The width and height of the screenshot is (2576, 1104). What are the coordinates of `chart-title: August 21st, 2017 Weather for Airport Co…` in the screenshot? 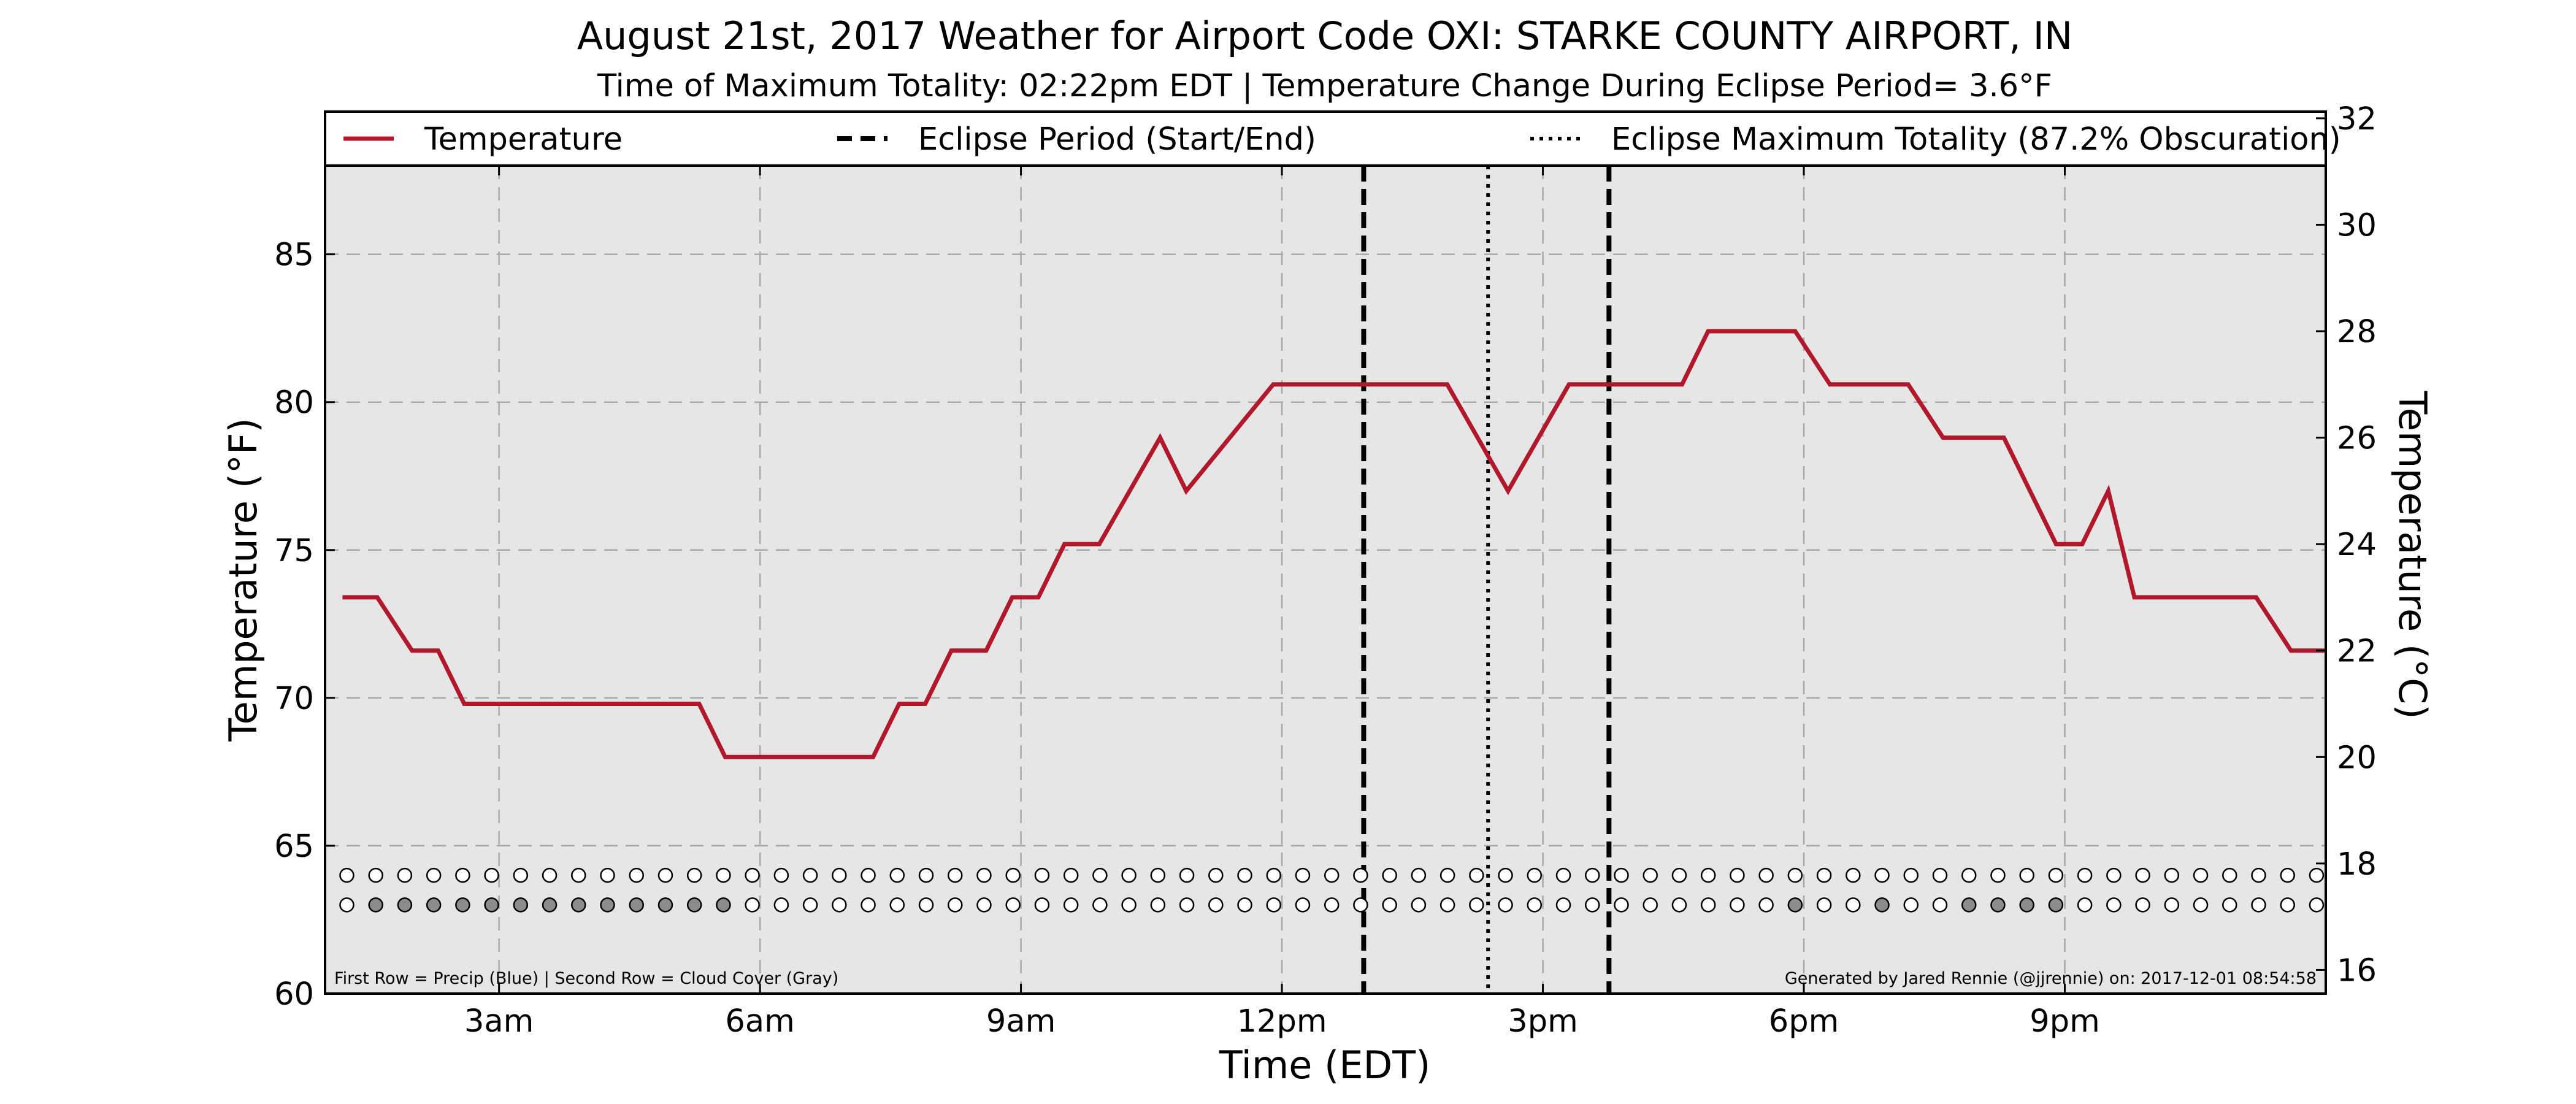 It's located at (1325, 35).